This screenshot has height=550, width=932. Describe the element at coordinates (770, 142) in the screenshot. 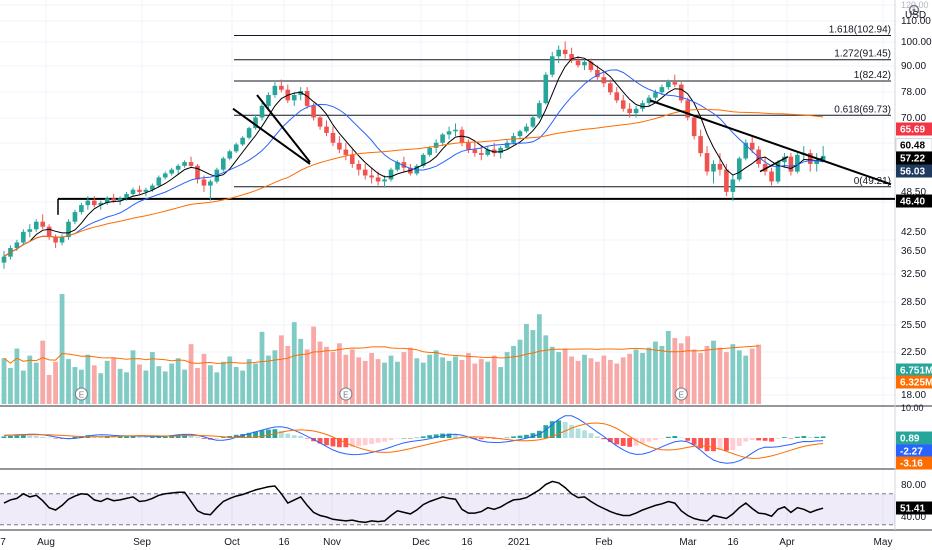

I see `descending-trend-line` at that location.